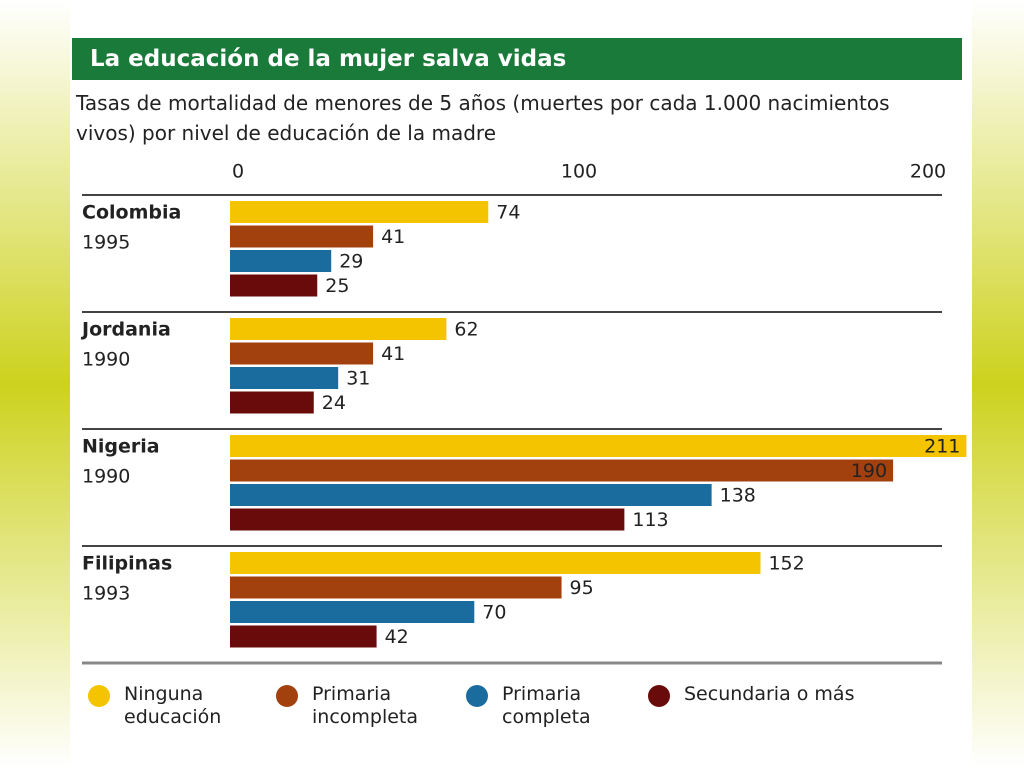  I want to click on value-label: 190, so click(869, 471).